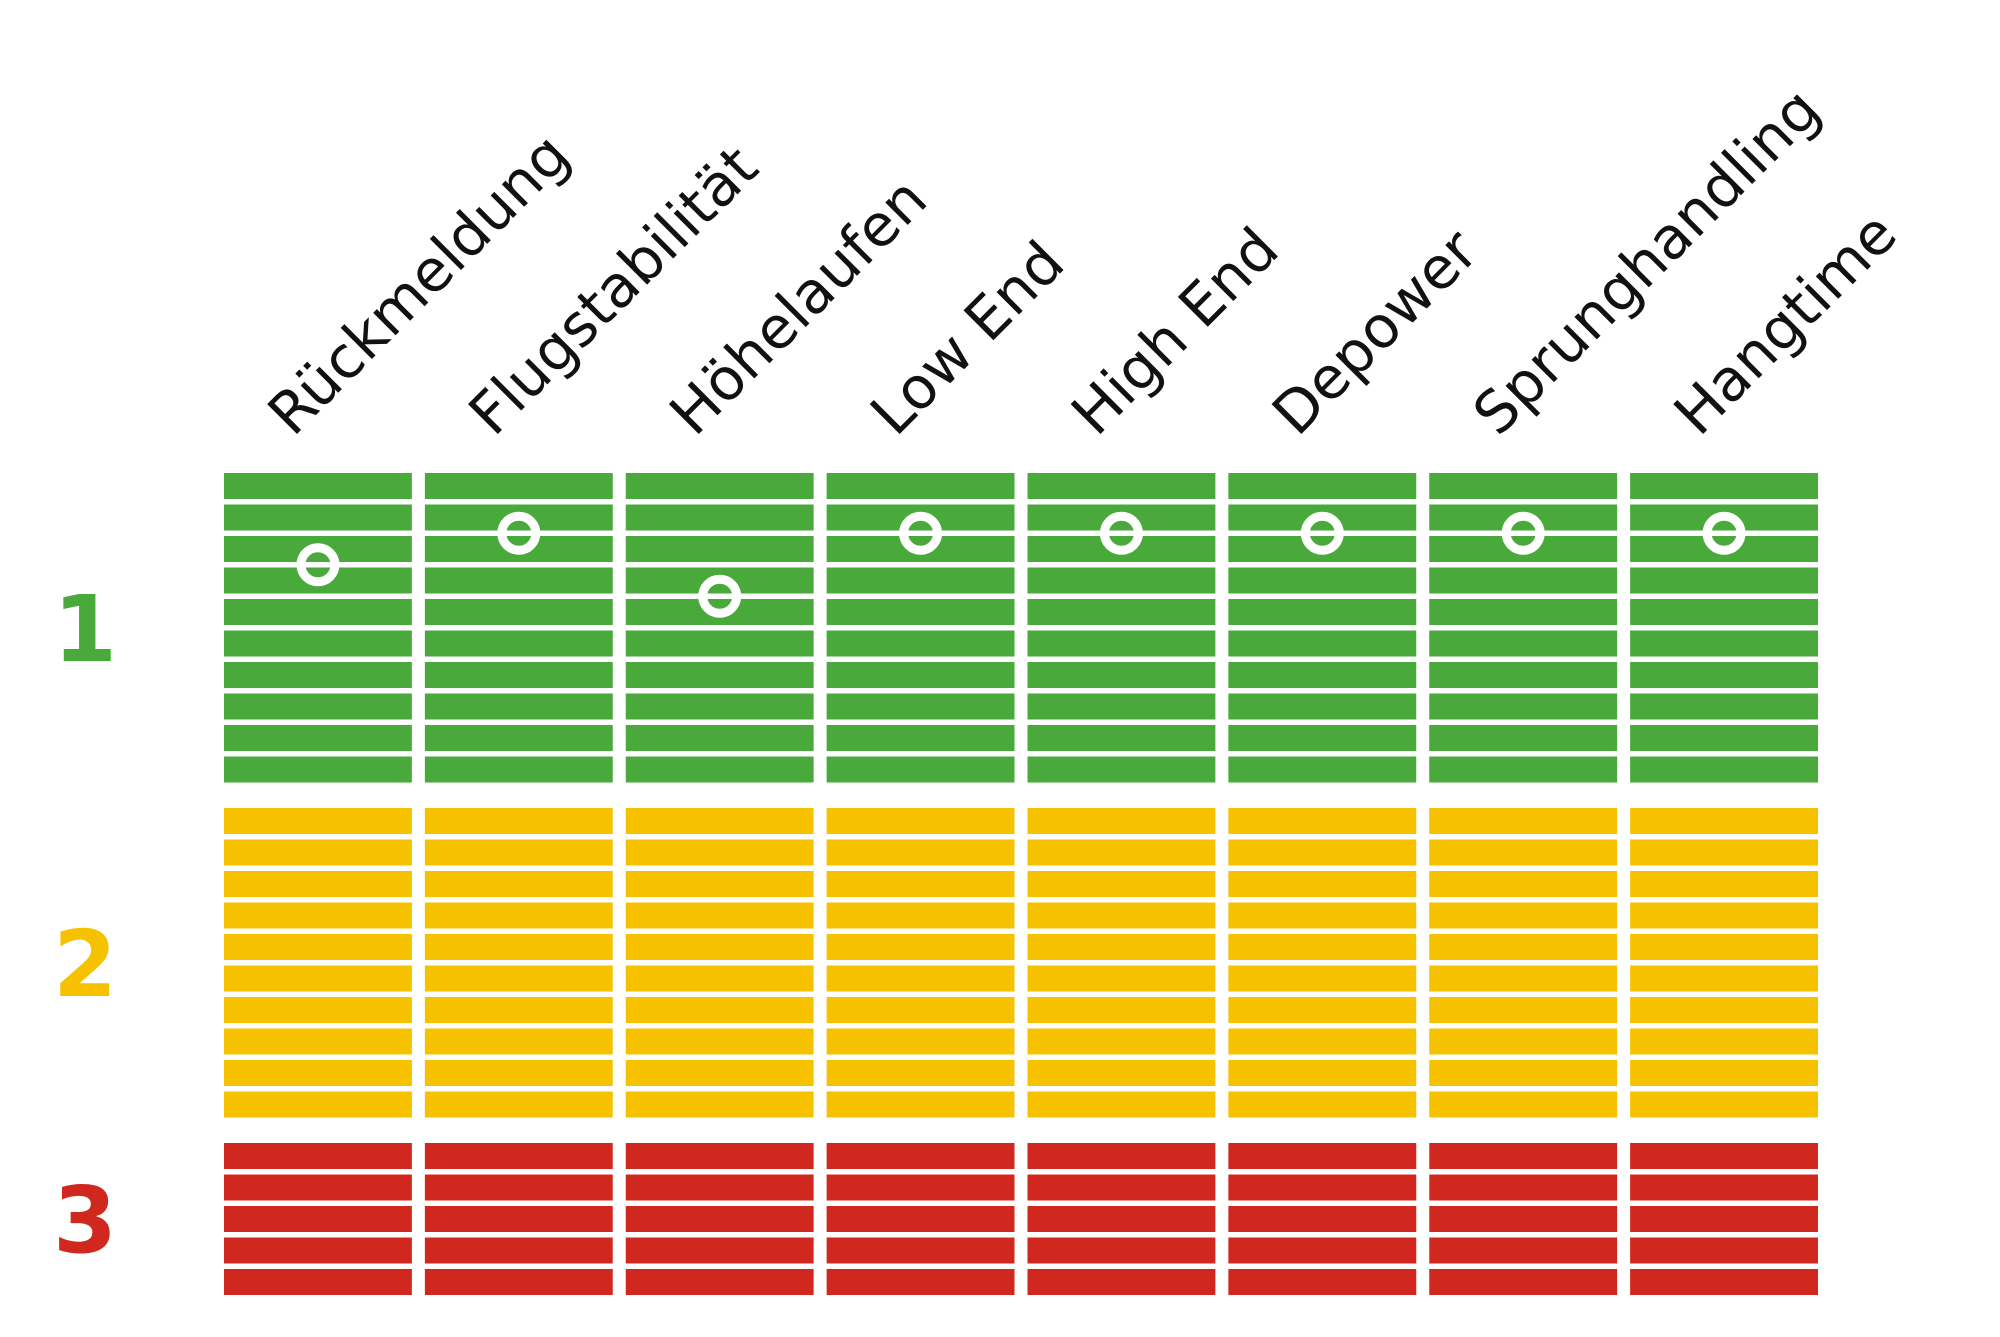 This screenshot has height=1337, width=2000. Describe the element at coordinates (720, 596) in the screenshot. I see `rating-marker-hoehelaufen` at that location.